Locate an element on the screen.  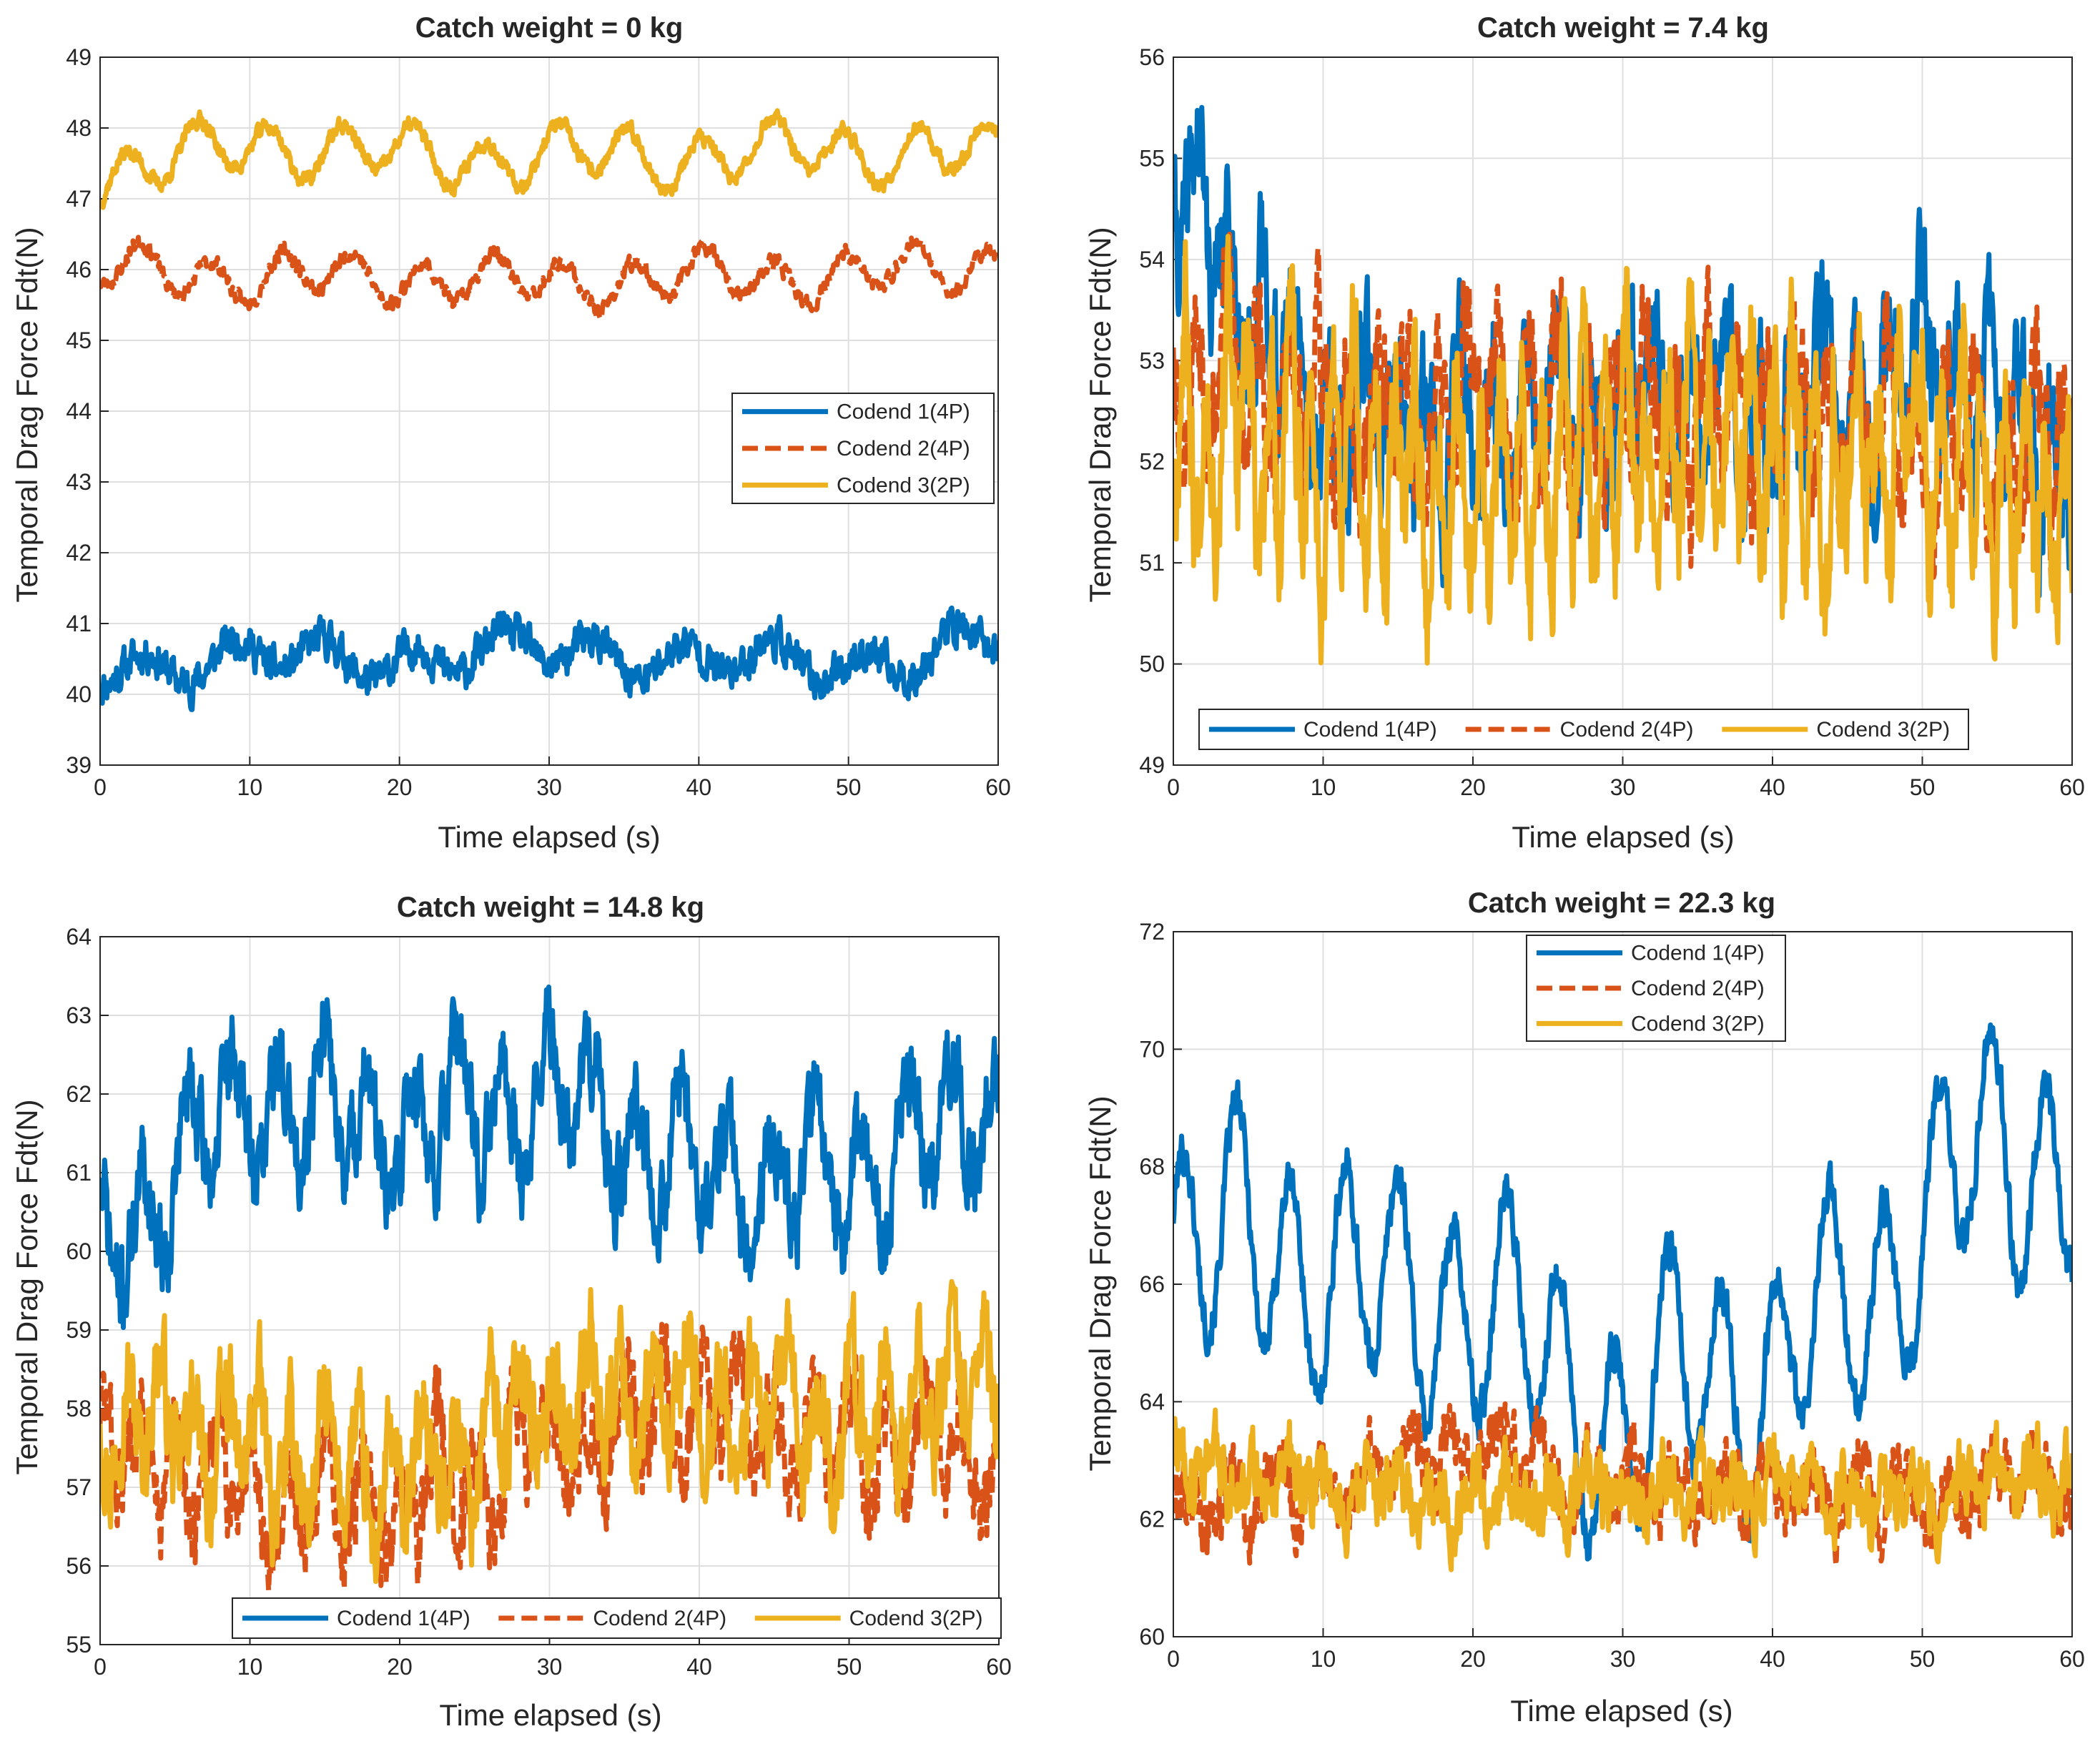
y-tick-label: 58 is located at coordinates (79, 1409).